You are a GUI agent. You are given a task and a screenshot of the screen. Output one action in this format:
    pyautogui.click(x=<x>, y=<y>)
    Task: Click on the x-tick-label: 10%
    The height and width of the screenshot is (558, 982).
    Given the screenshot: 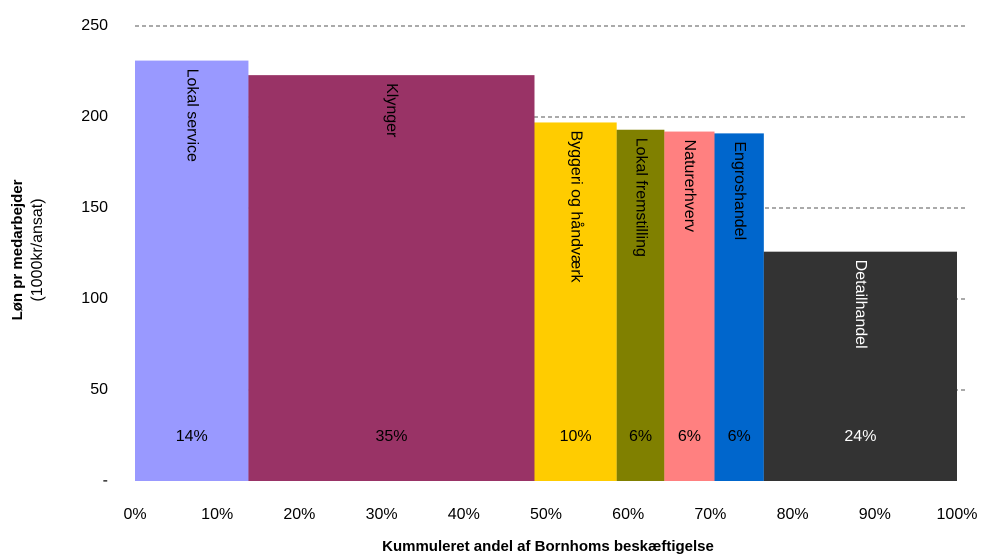 What is the action you would take?
    pyautogui.click(x=217, y=514)
    